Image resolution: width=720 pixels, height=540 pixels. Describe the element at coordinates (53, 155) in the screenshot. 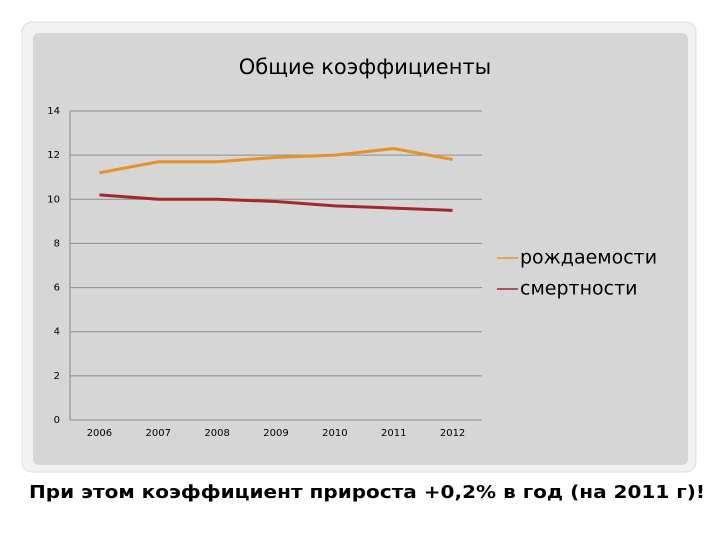

I see `y-tick-label: 12` at that location.